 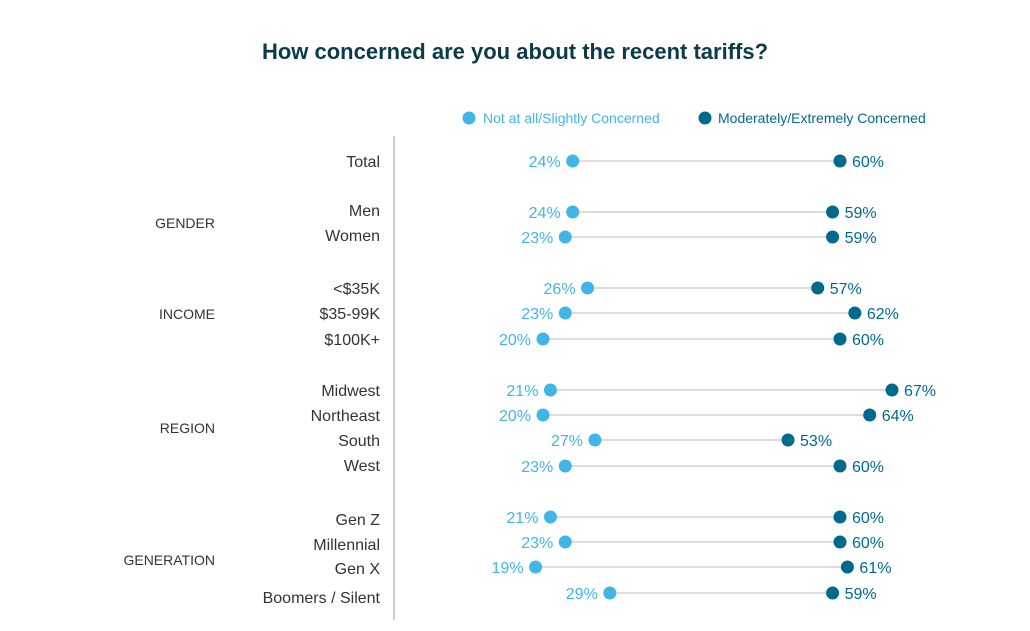 What do you see at coordinates (515, 416) in the screenshot?
I see `value-low-northeast: 20%` at bounding box center [515, 416].